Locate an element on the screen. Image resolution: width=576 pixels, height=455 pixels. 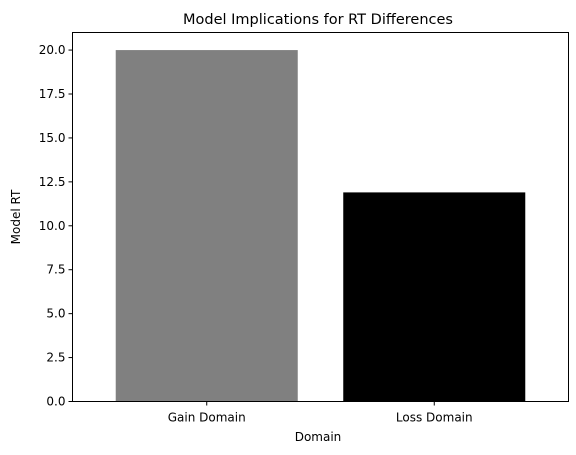
y-tick-label: 2.5 is located at coordinates (55, 358).